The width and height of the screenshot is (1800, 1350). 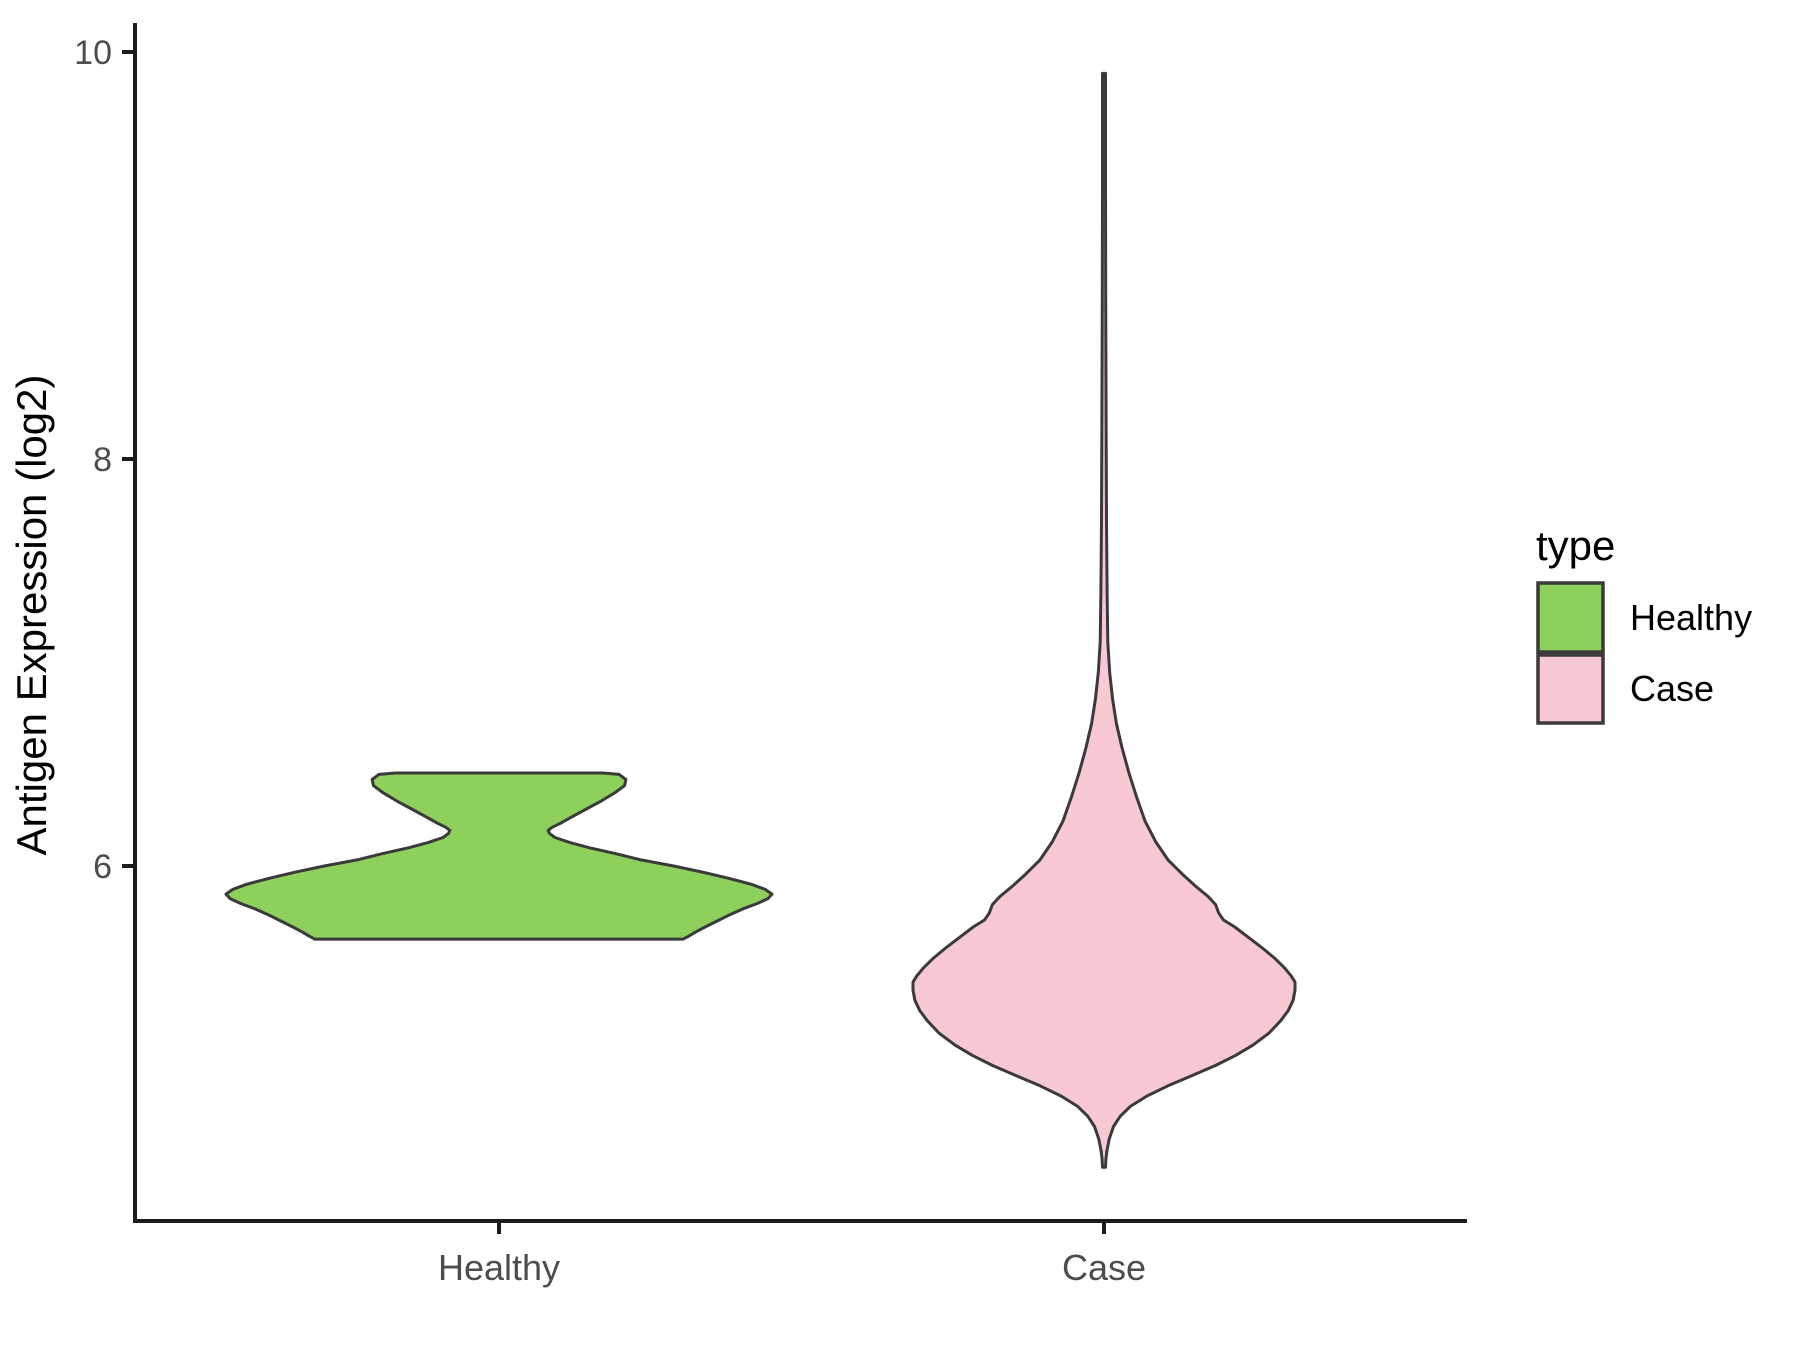 What do you see at coordinates (1691, 617) in the screenshot?
I see `legend-label-healthy: Healthy` at bounding box center [1691, 617].